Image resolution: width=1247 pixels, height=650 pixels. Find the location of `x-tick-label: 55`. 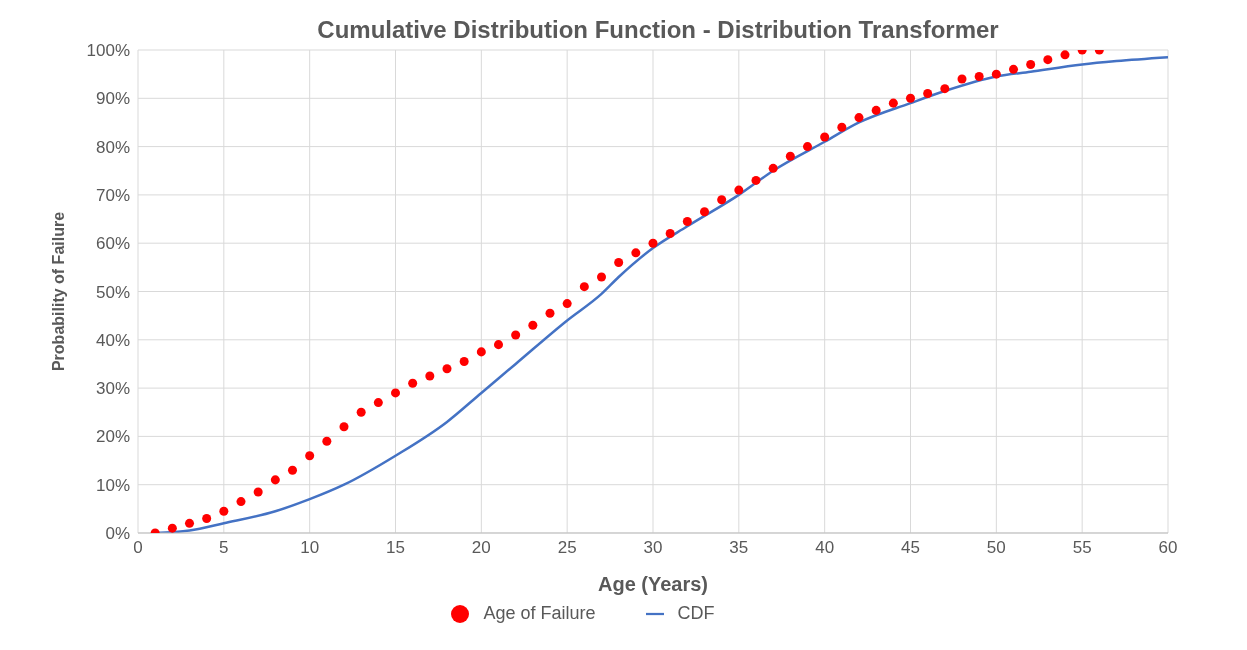

x-tick-label: 55 is located at coordinates (1082, 548).